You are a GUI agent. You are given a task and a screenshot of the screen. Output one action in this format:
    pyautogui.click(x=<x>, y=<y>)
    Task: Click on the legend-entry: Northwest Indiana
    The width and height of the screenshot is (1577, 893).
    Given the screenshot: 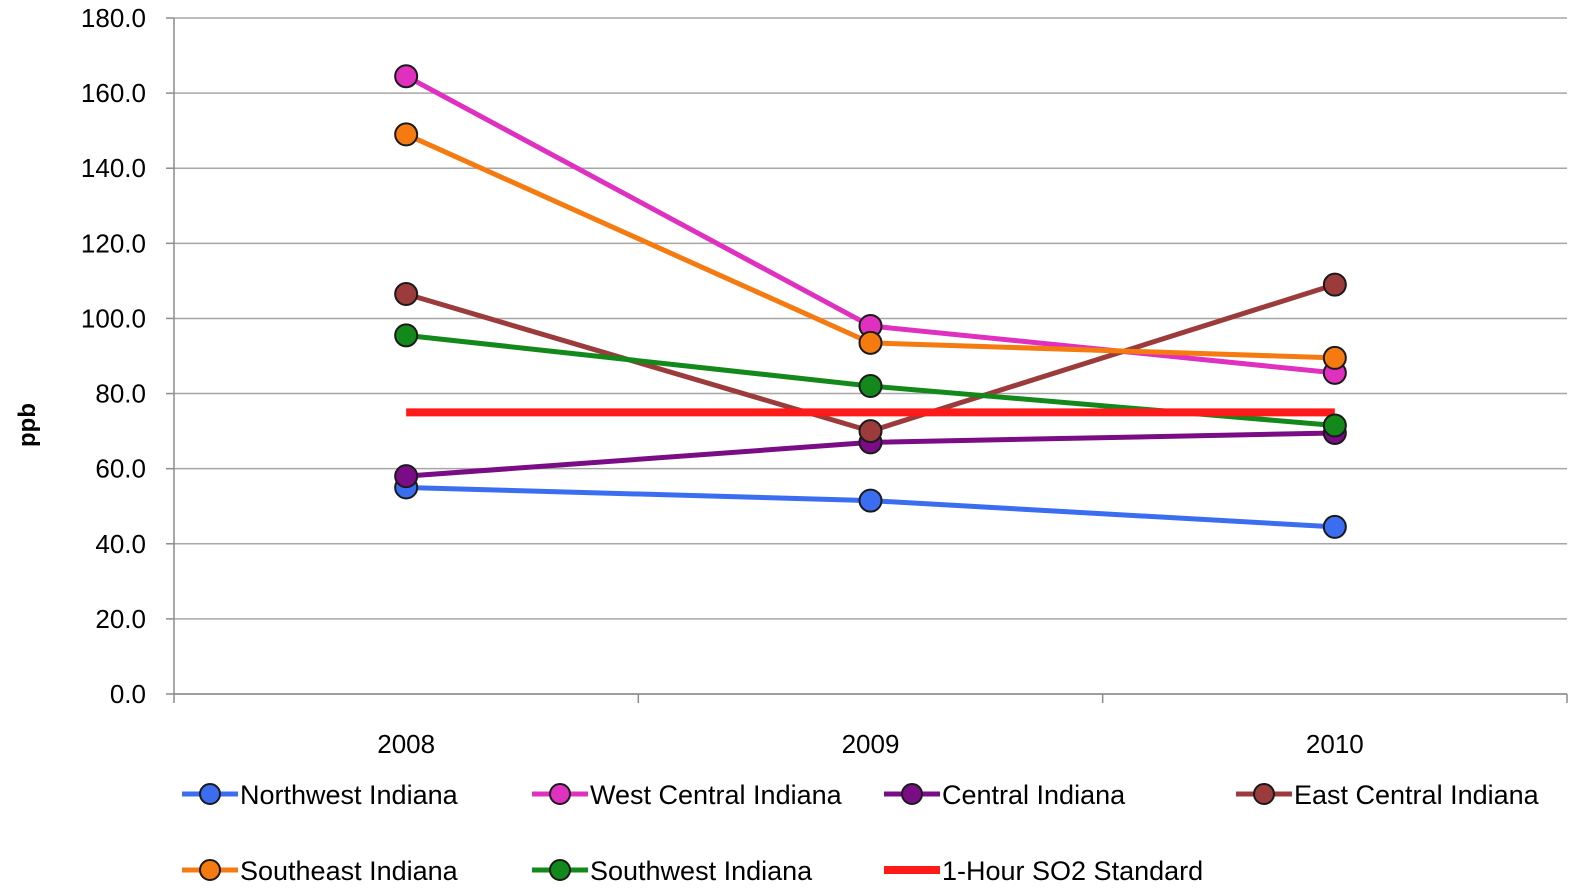 What is the action you would take?
    pyautogui.click(x=320, y=795)
    